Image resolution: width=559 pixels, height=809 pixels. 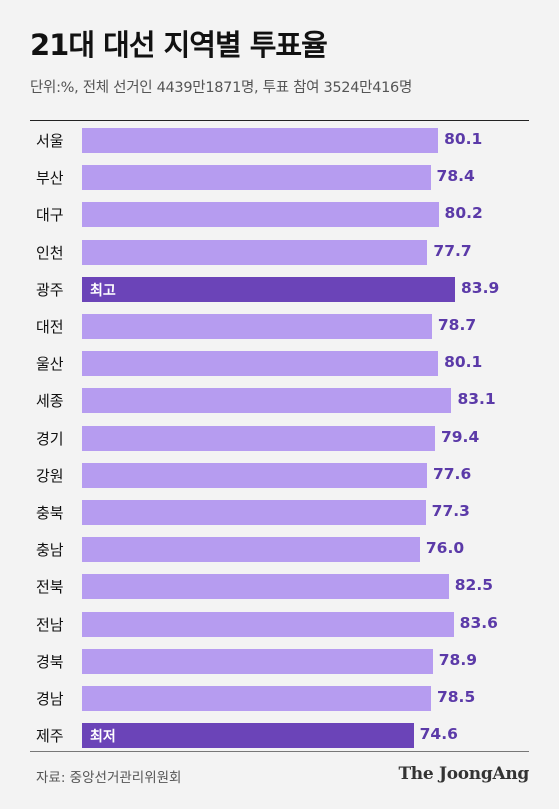 I want to click on category-label: 경북, so click(x=50, y=661).